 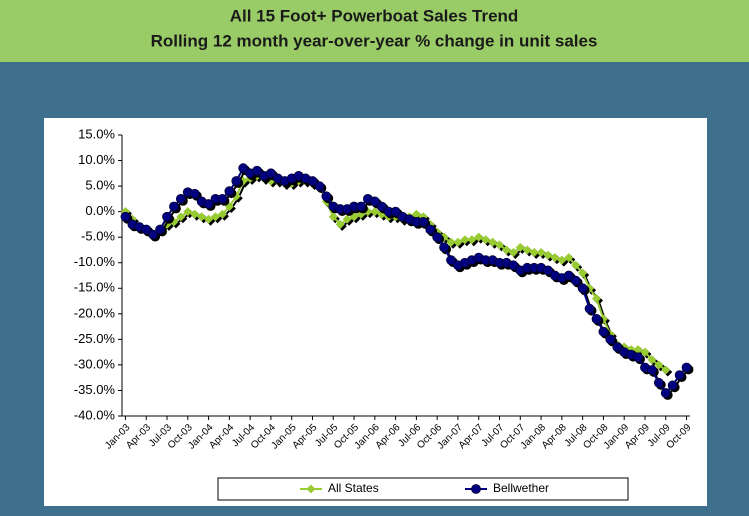 What do you see at coordinates (423, 489) in the screenshot?
I see `legend` at bounding box center [423, 489].